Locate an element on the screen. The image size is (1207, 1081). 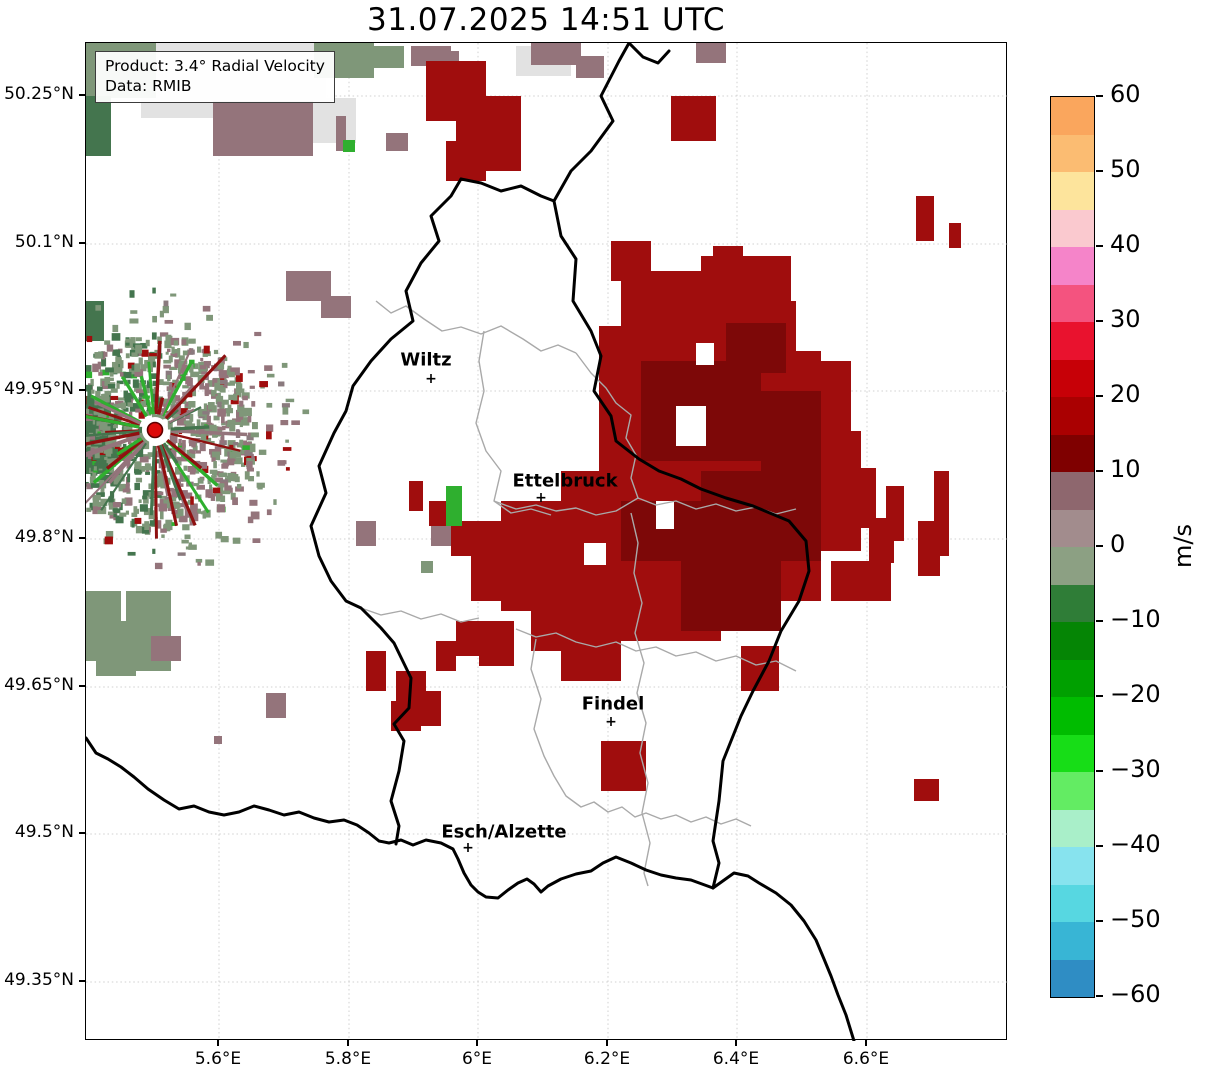
x-tick-label: 6.4°E is located at coordinates (736, 1059).